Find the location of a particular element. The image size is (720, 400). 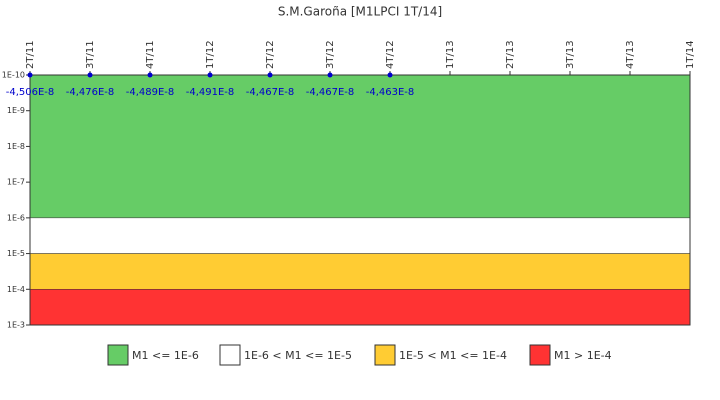

data-label: -4,491E-8 is located at coordinates (210, 92).